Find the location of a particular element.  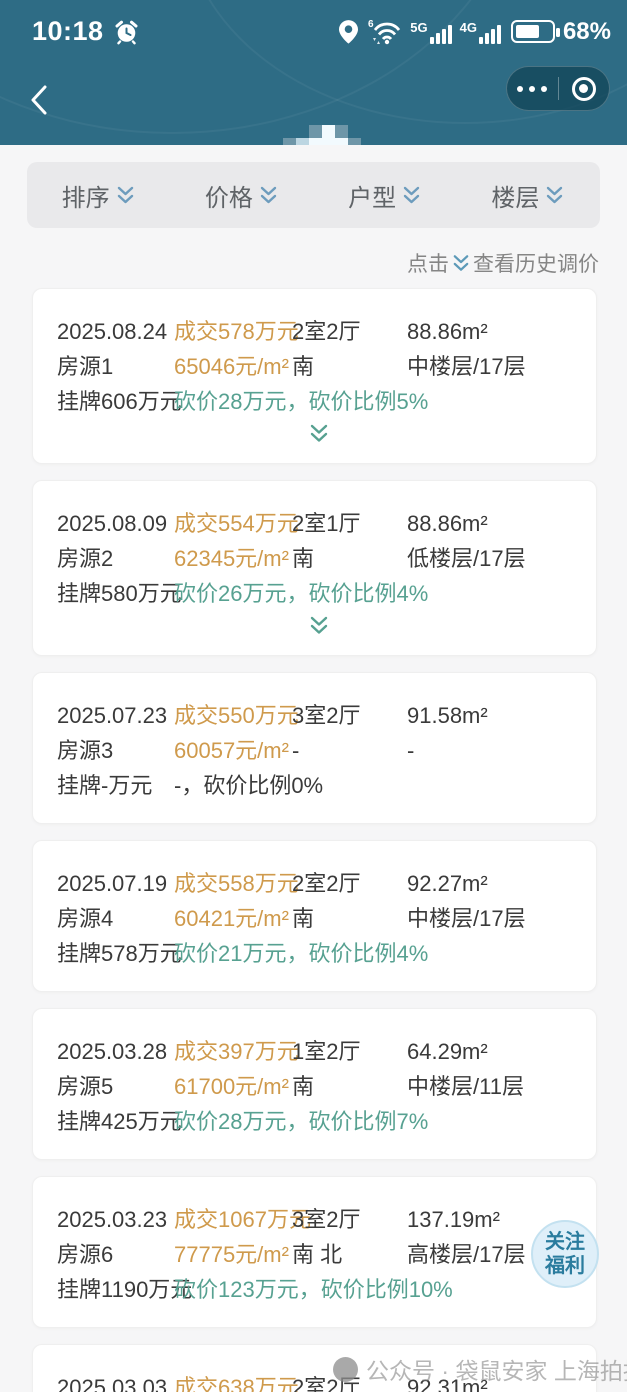

capsule-divider is located at coordinates (558, 88).